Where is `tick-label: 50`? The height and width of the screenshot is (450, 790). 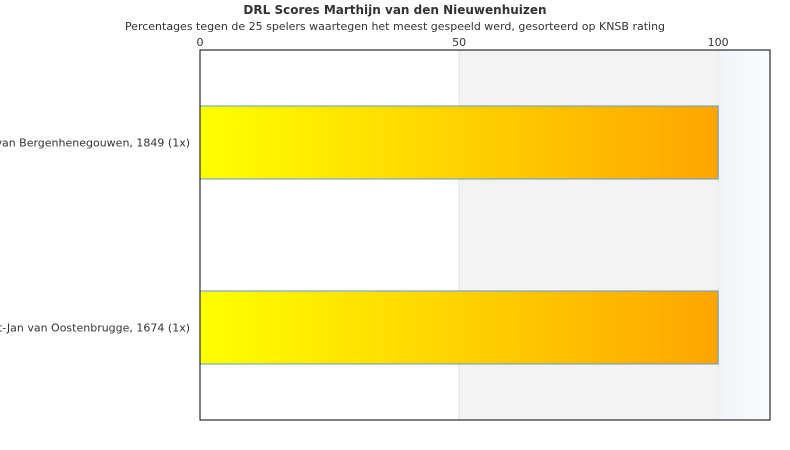
tick-label: 50 is located at coordinates (459, 42).